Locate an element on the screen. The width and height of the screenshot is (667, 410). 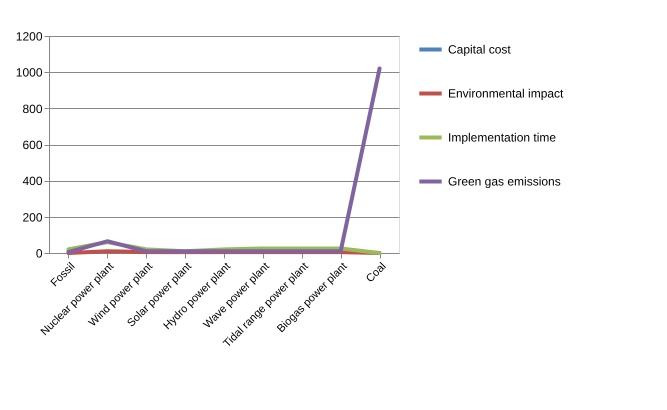
y-tick-label: 200 is located at coordinates (32, 217).